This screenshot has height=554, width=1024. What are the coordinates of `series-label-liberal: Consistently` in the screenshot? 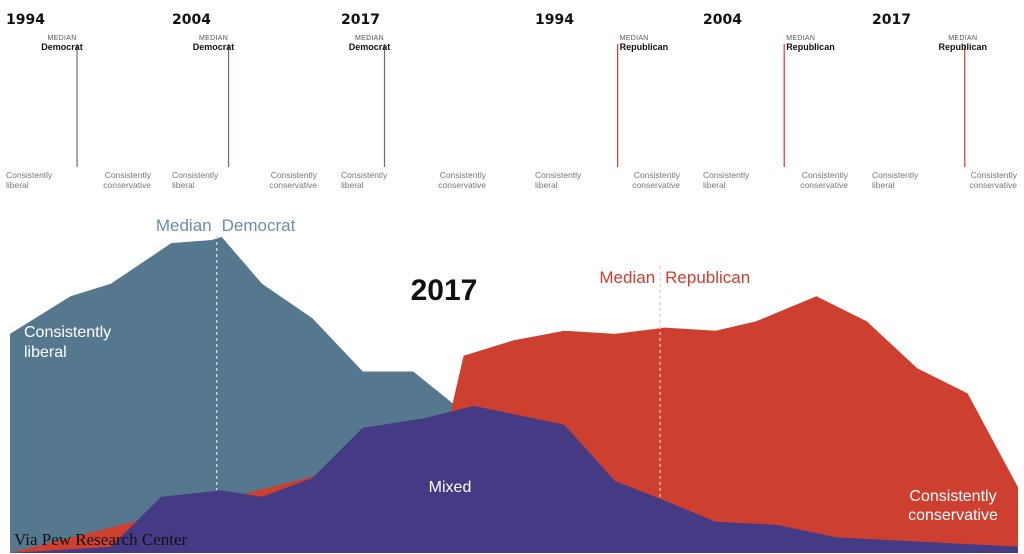 It's located at (67, 332).